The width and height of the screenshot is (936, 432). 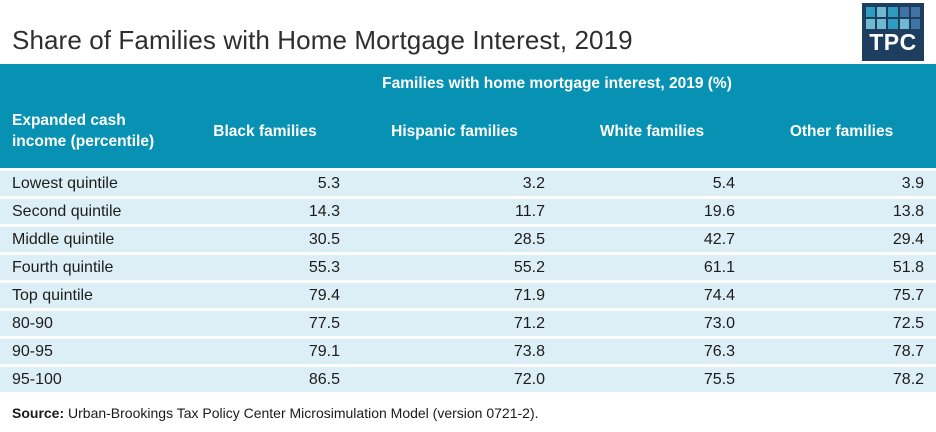 I want to click on cell-value: 78.7, so click(x=841, y=352).